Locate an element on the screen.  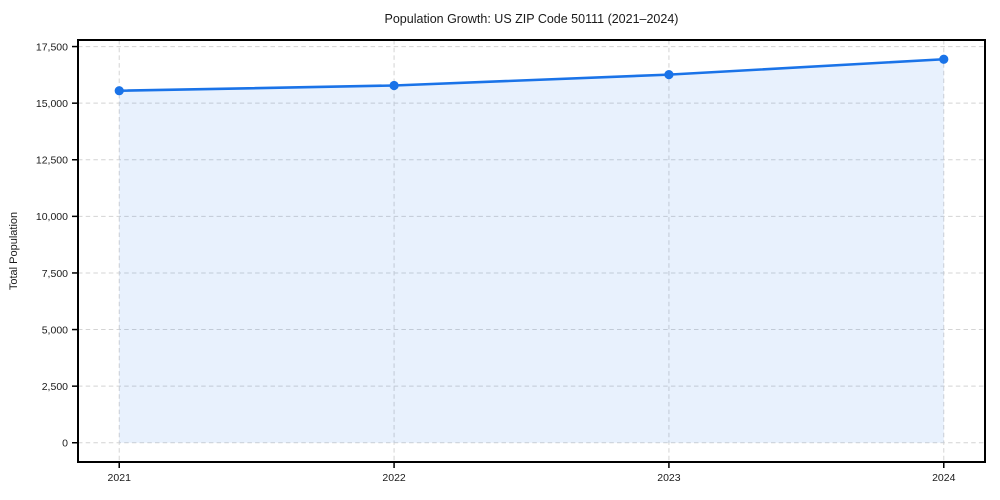
x-tick-label: 2023 is located at coordinates (669, 478).